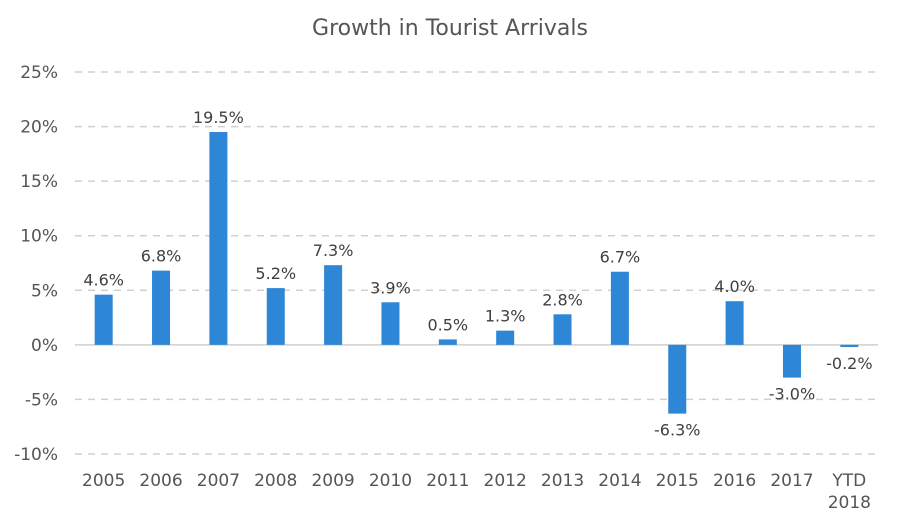  What do you see at coordinates (734, 481) in the screenshot?
I see `x-category-label: 2016` at bounding box center [734, 481].